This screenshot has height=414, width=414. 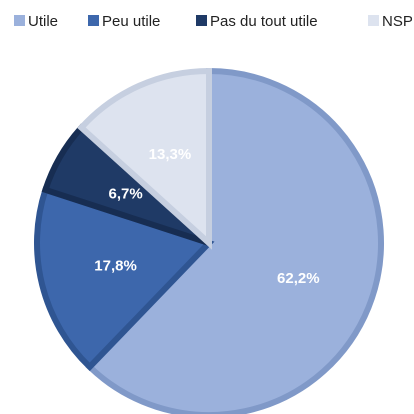 What do you see at coordinates (126, 194) in the screenshot?
I see `data-label: 6,7%` at bounding box center [126, 194].